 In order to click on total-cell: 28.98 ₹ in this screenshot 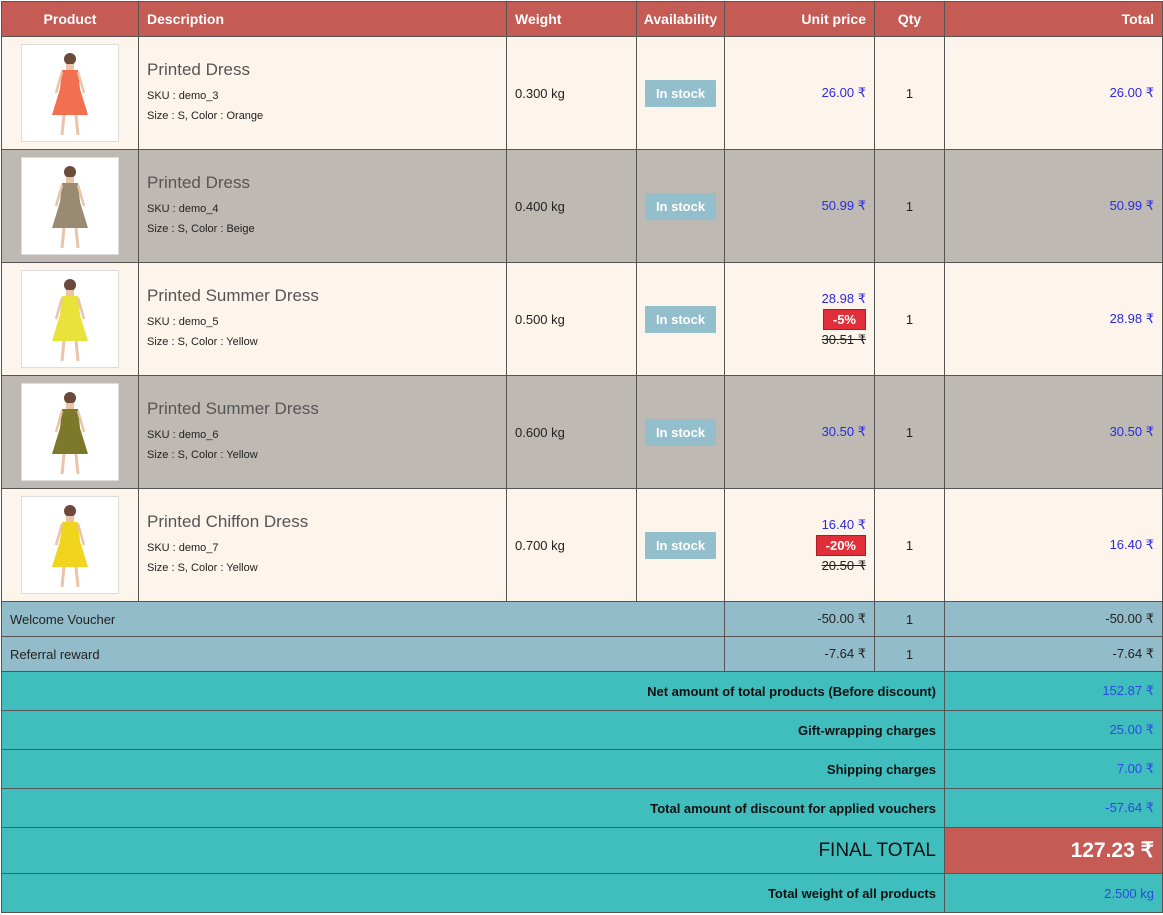, I will do `click(1053, 319)`.